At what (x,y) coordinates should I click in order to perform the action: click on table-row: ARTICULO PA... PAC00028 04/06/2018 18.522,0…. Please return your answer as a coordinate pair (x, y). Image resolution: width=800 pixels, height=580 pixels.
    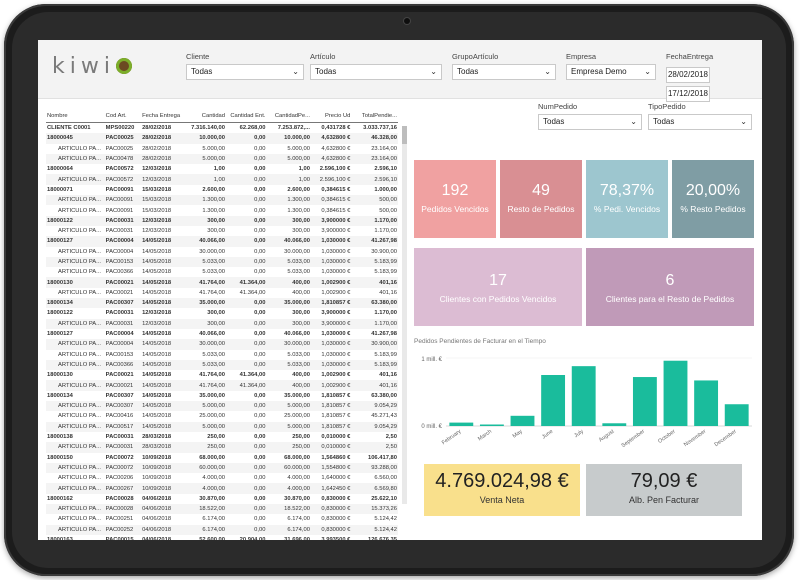
    Looking at the image, I should click on (222, 509).